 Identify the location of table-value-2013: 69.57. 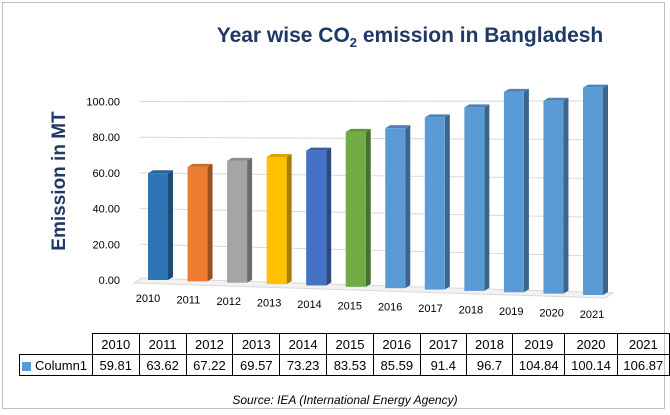
(256, 365).